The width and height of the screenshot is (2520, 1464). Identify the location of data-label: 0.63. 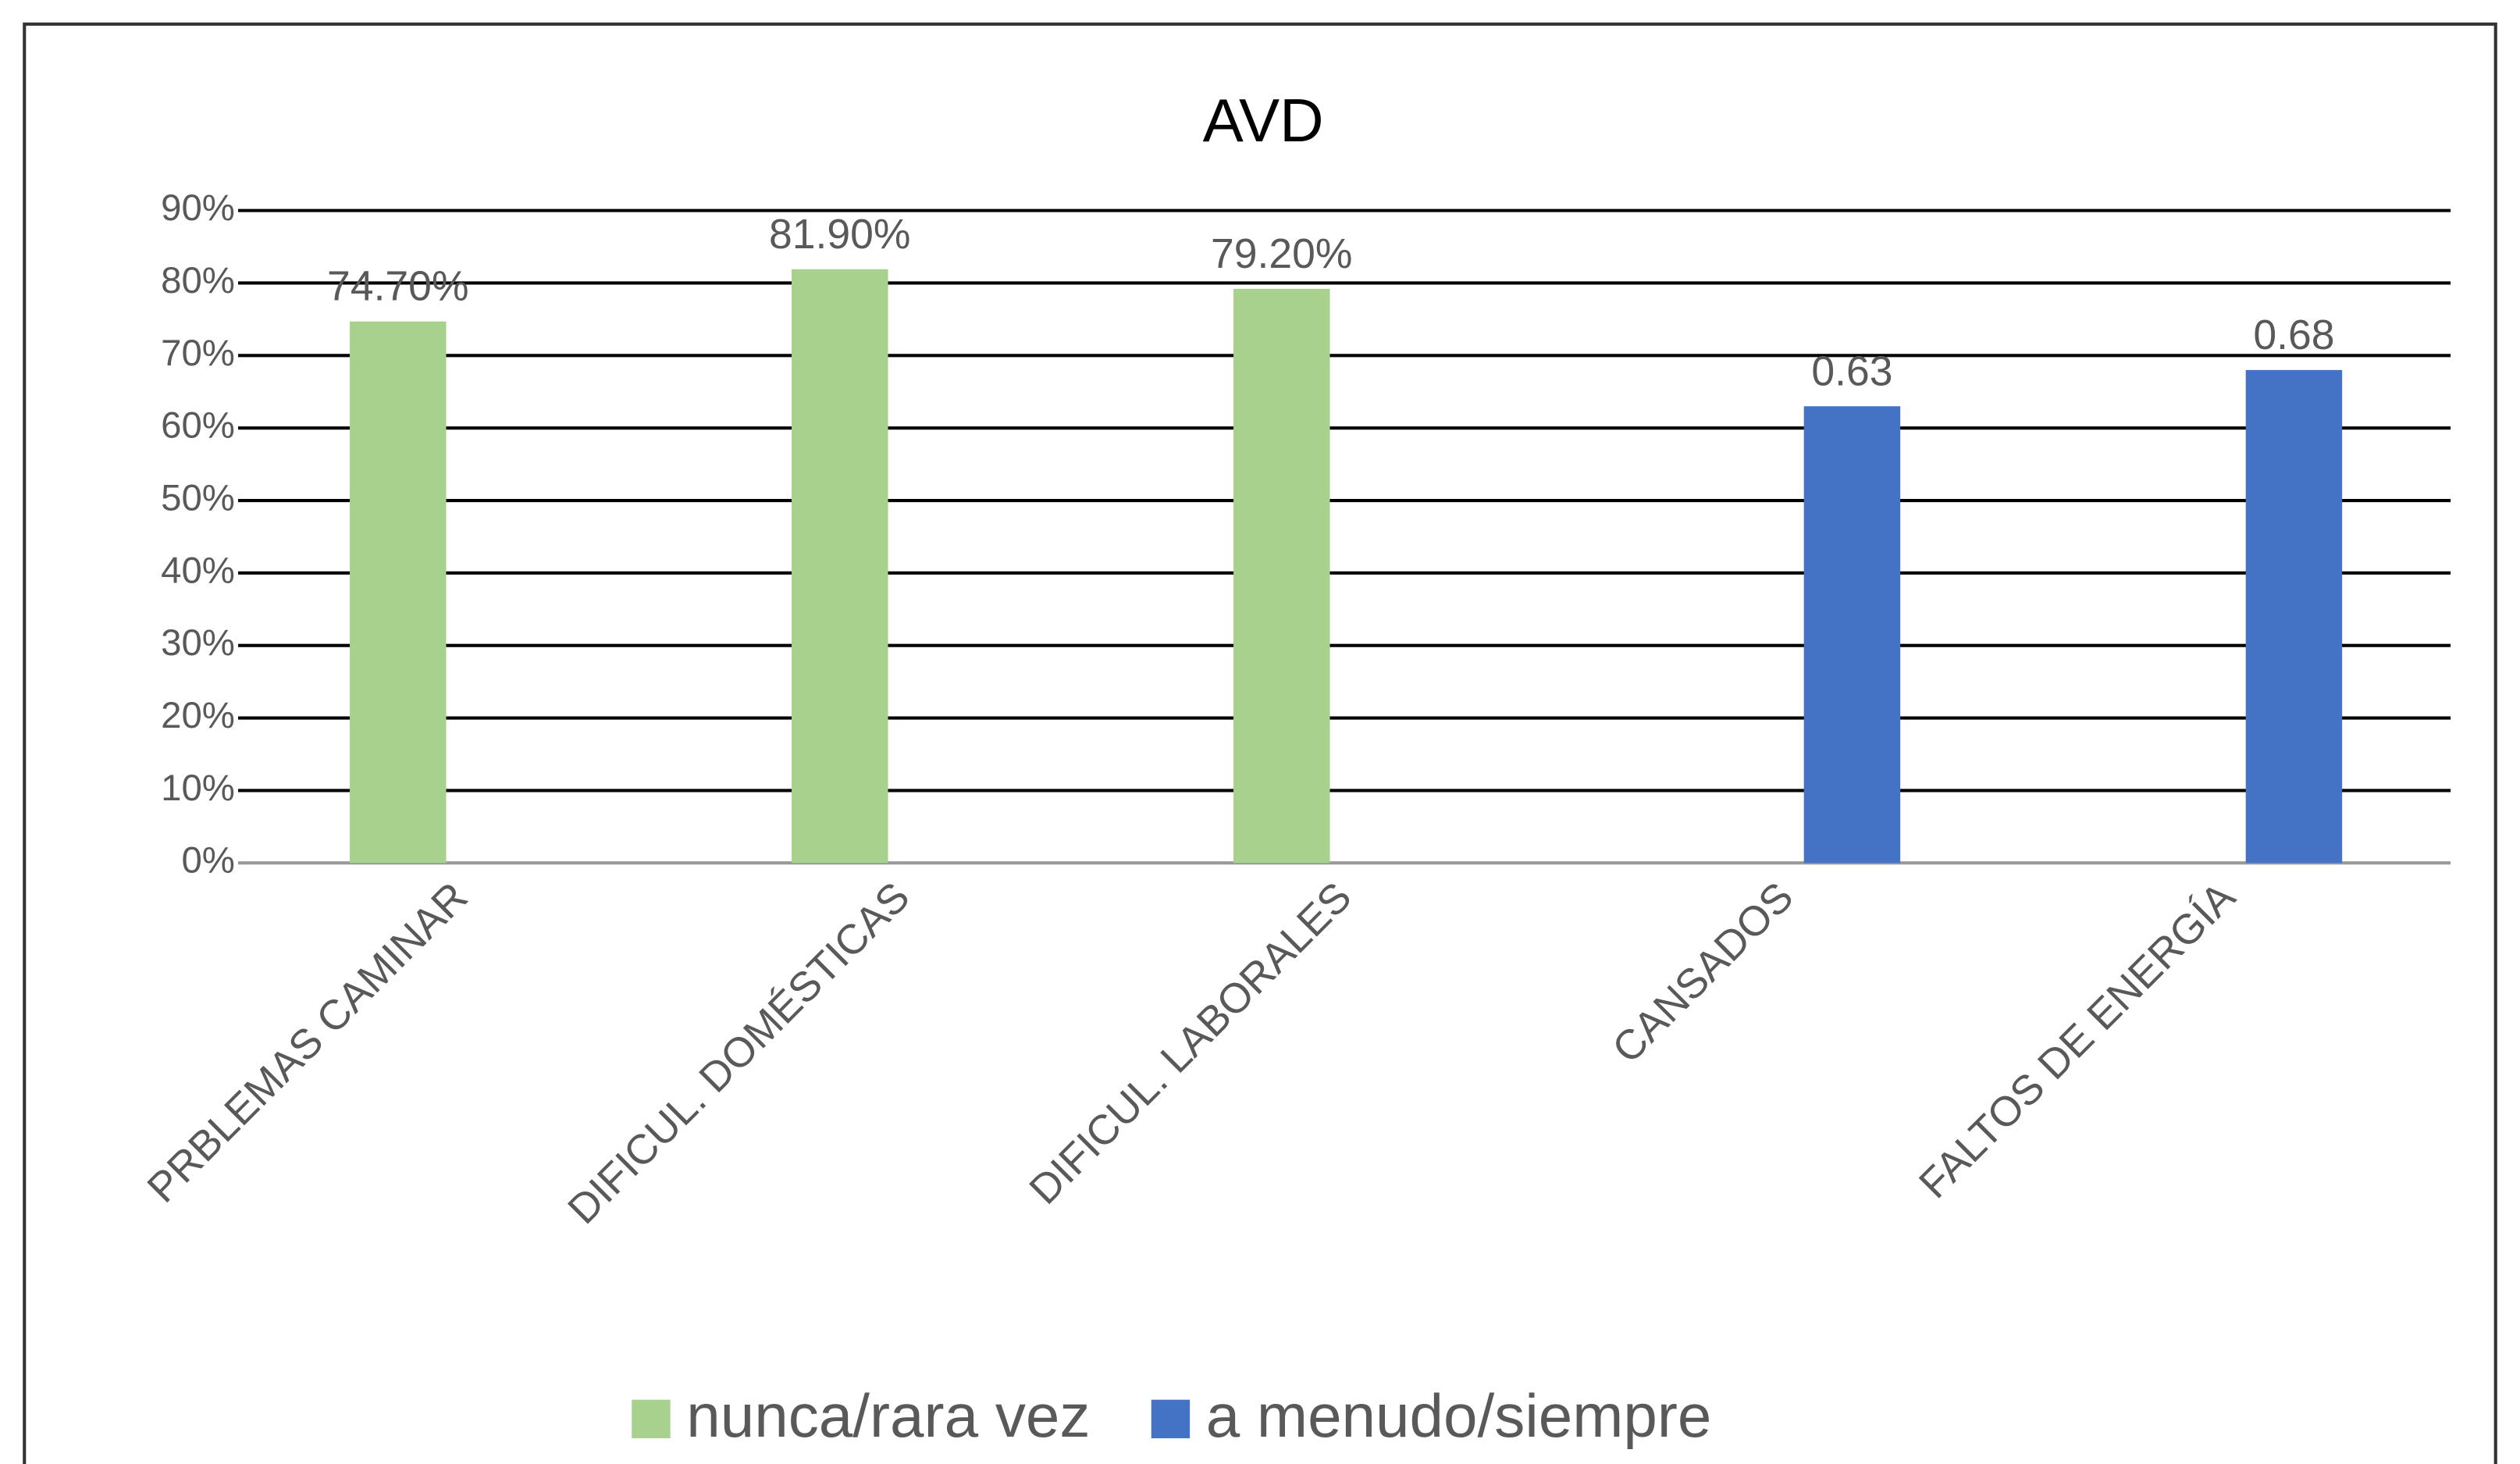
(1851, 371).